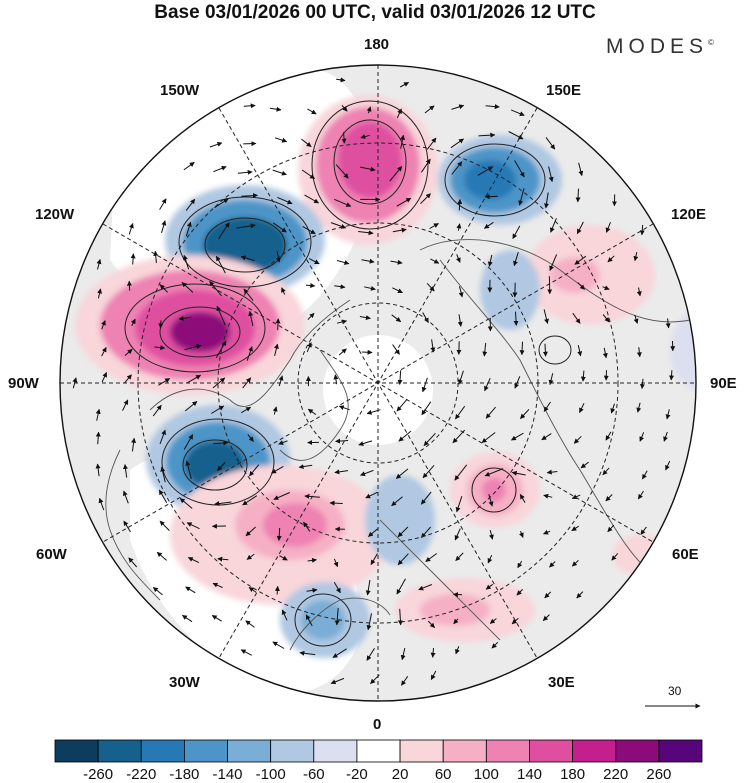  Describe the element at coordinates (370, 162) in the screenshot. I see `contour-pink-150e-inner` at that location.